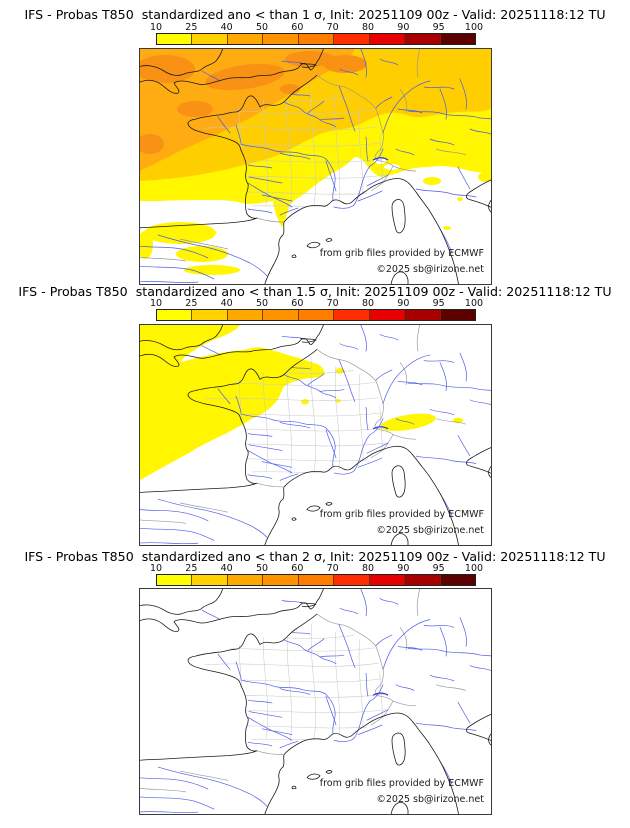 Image resolution: width=630 pixels, height=828 pixels. I want to click on panel2-map-svg, so click(315, 435).